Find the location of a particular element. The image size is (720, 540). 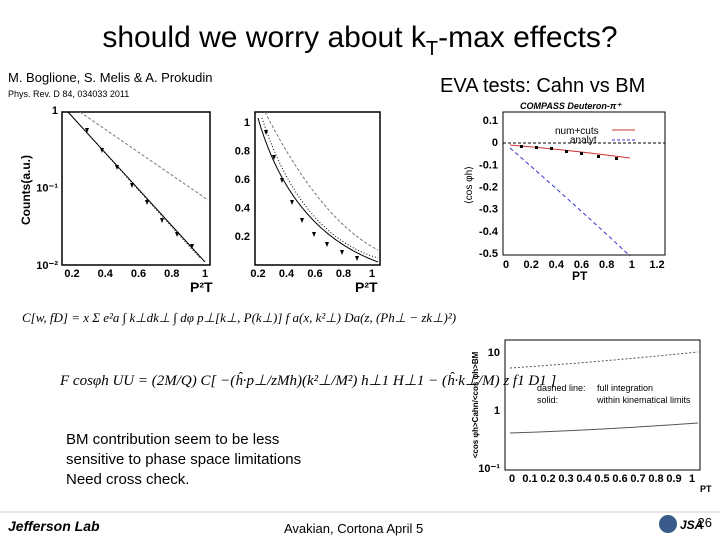

note: dashed line: is located at coordinates (561, 388).